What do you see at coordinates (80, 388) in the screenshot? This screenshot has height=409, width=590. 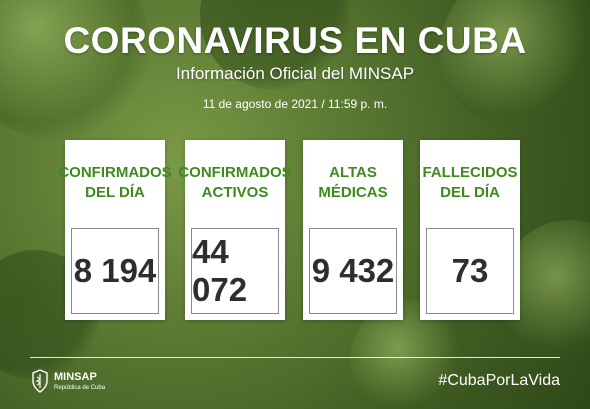 I see `logo-subtitle: República de Cuba` at bounding box center [80, 388].